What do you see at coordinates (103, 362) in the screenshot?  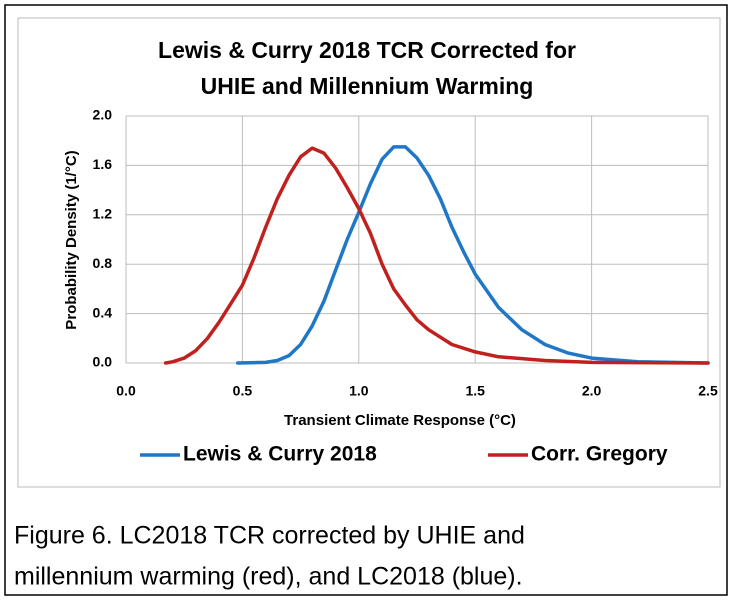 I see `y-tick-label: 0.0` at bounding box center [103, 362].